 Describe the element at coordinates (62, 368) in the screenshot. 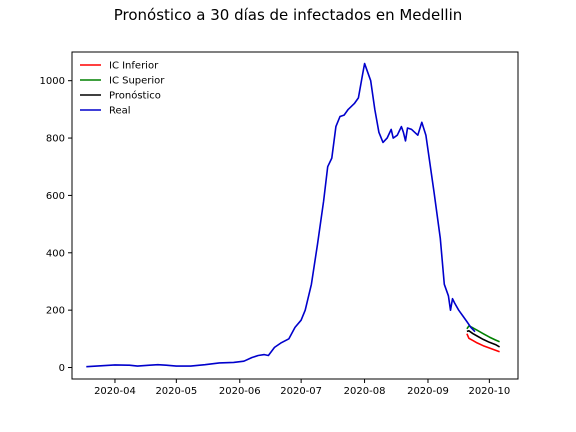

I see `y-tick-label-0: 0` at that location.